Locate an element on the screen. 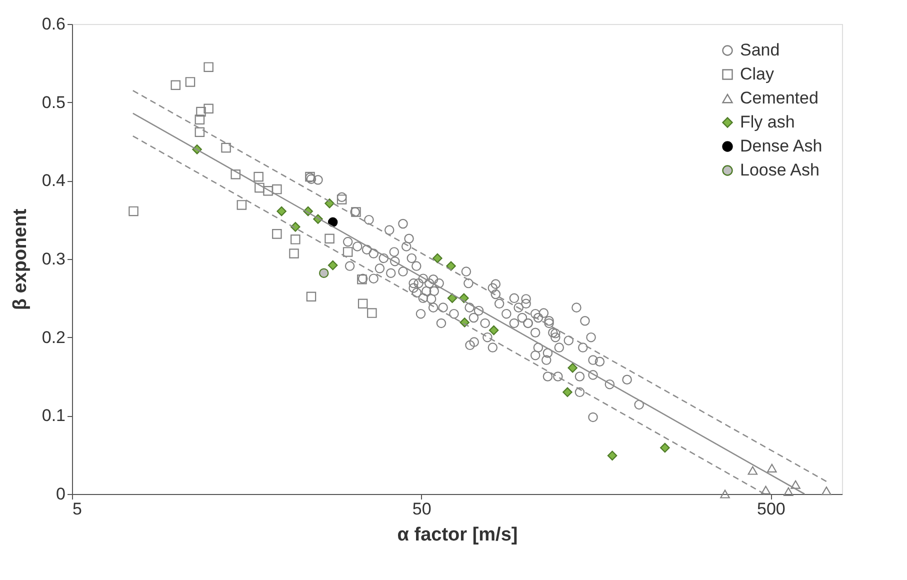 The image size is (907, 580). y-axis-title: β exponent is located at coordinates (20, 259).